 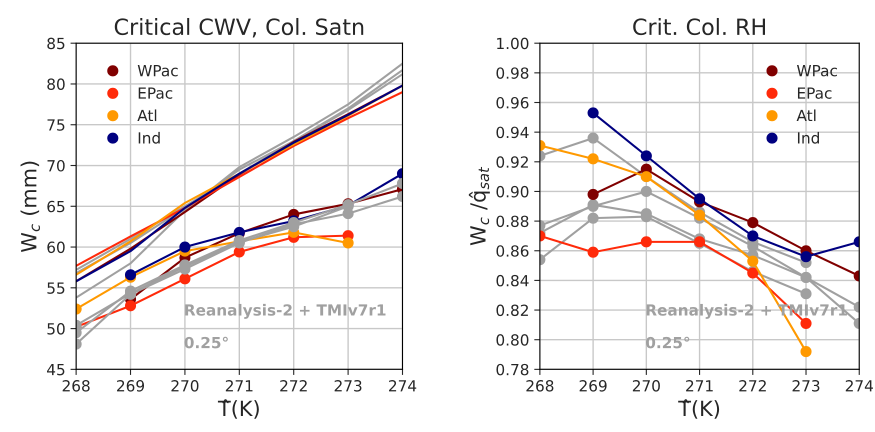 I want to click on y-tick-label: 0.94, so click(x=512, y=132).